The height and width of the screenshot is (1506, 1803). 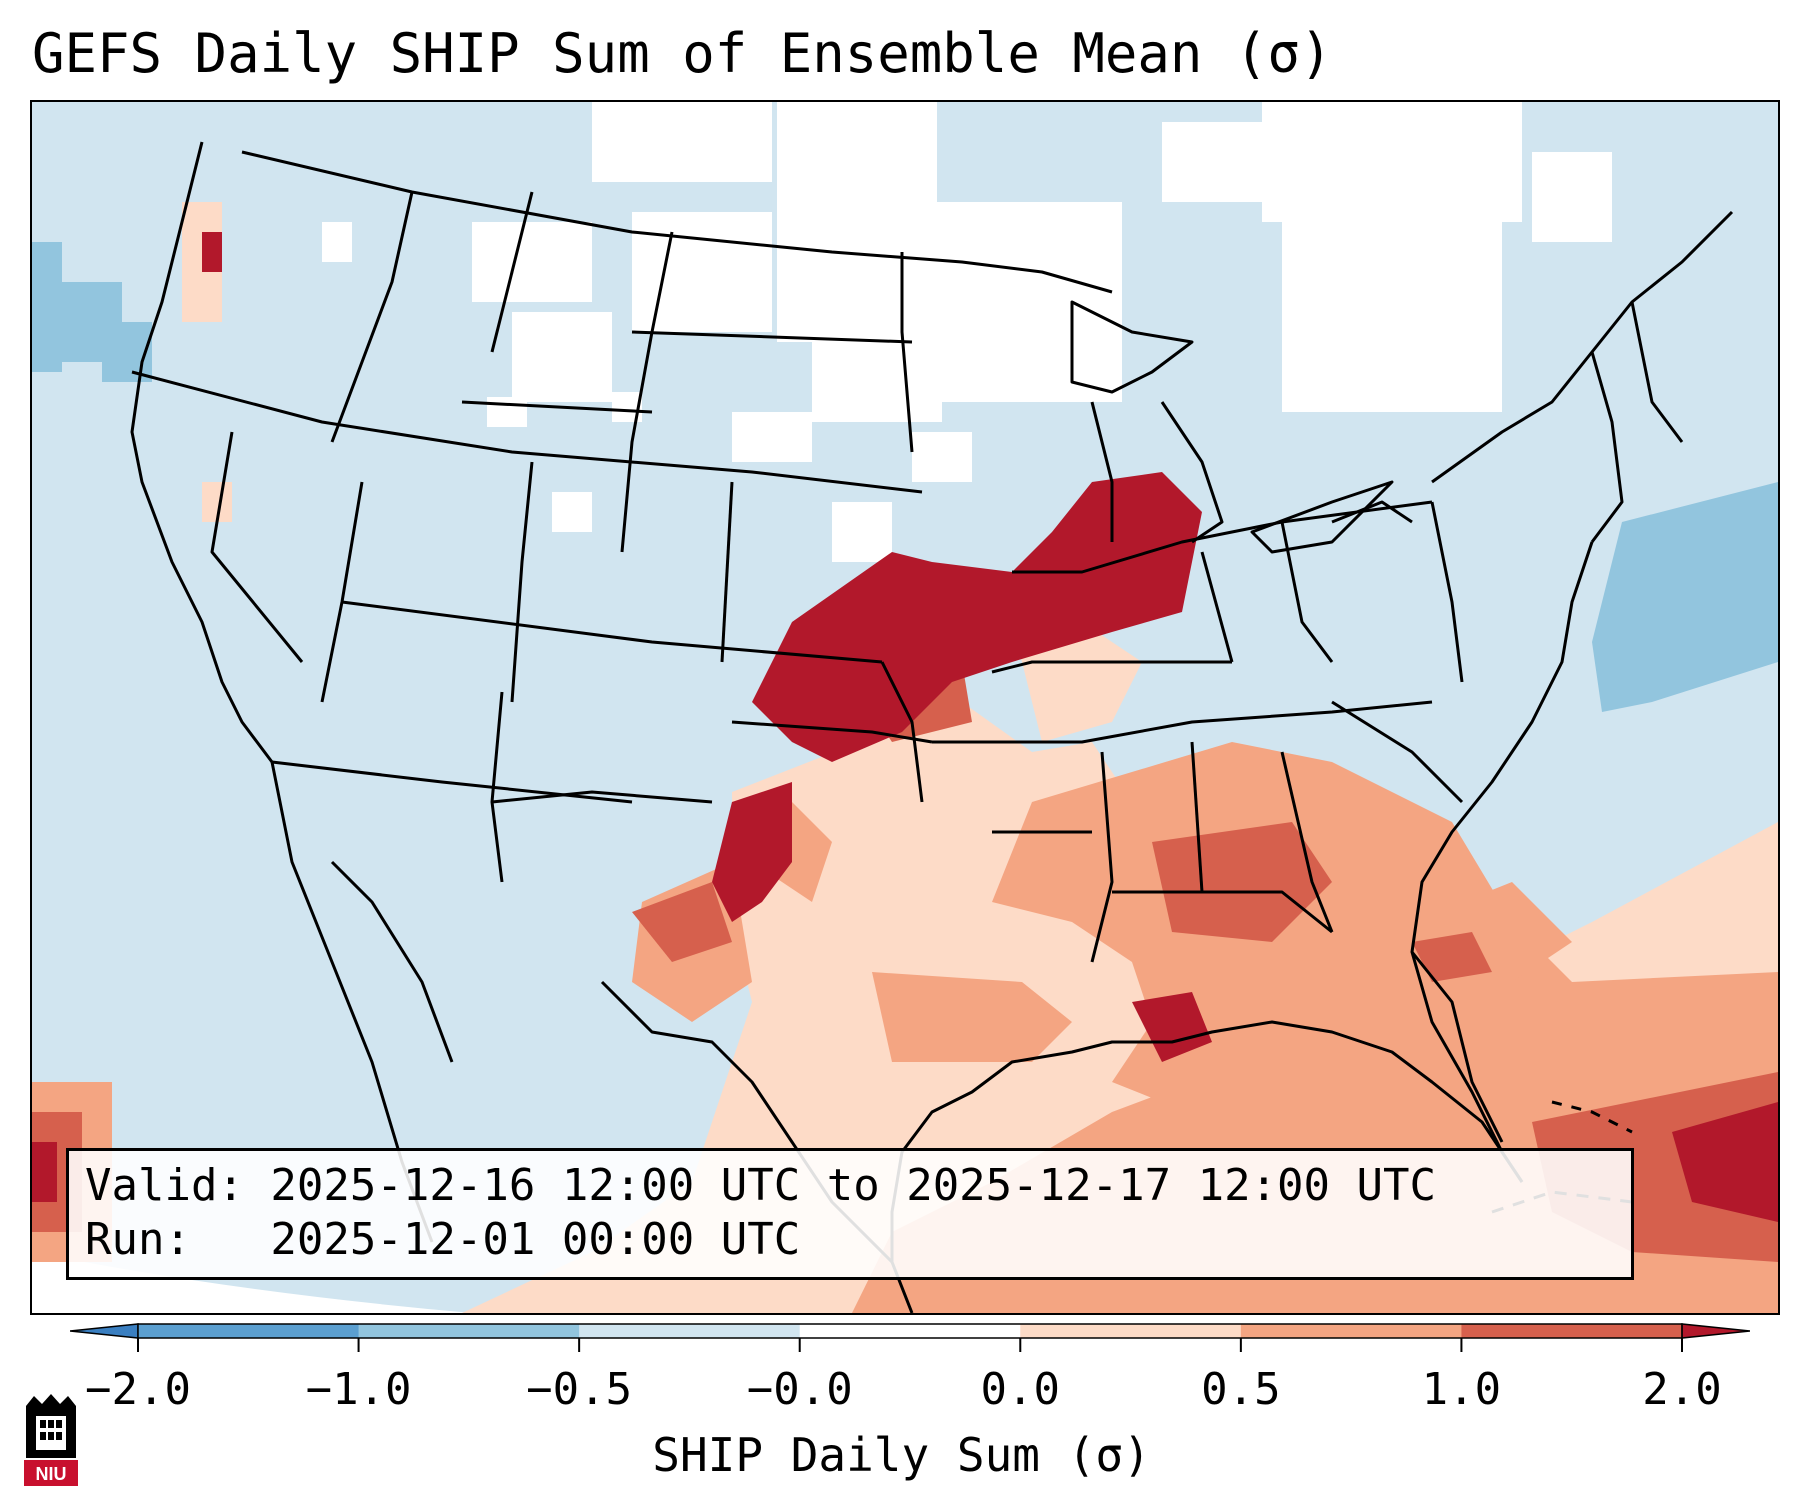 I want to click on niu-logo: NIU, so click(x=51, y=1442).